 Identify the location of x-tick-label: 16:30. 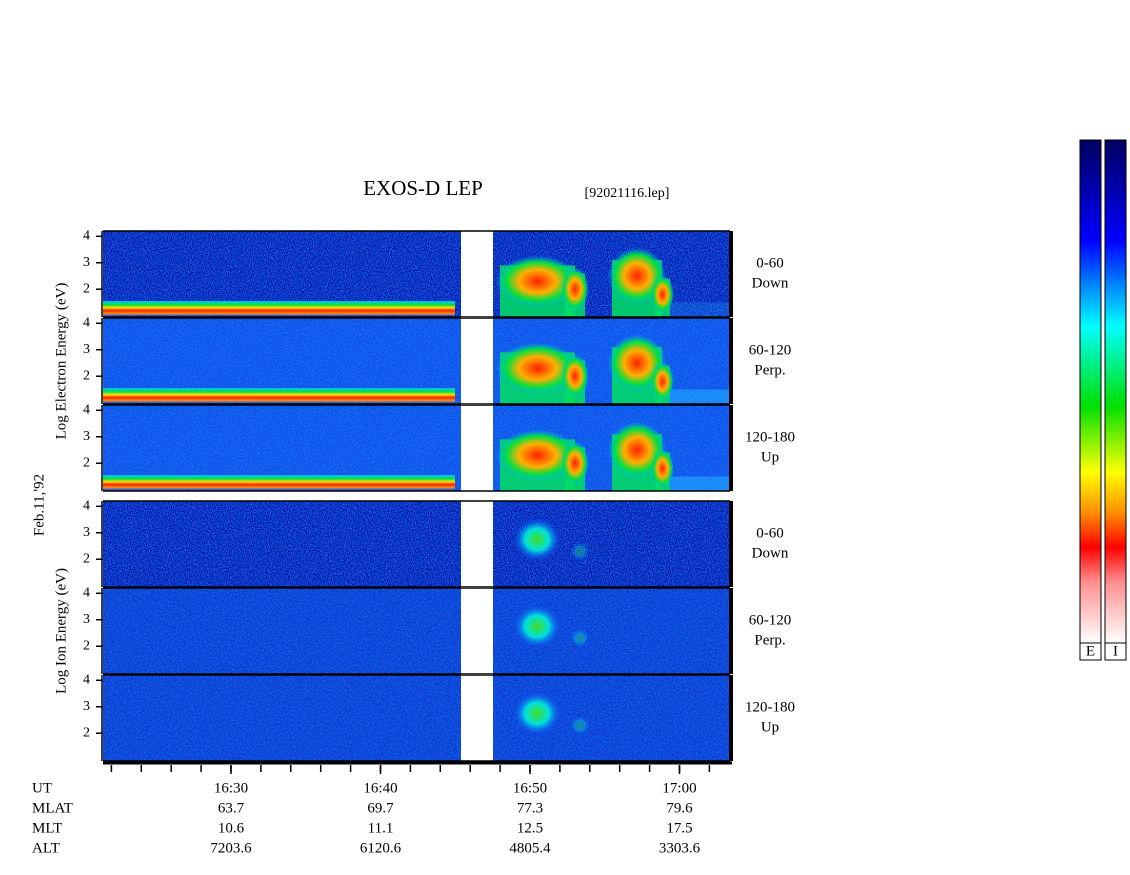
(231, 788).